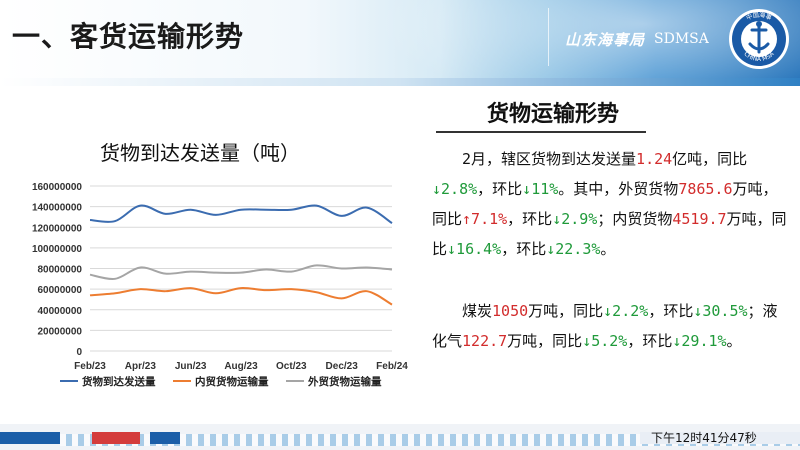 The image size is (800, 450). I want to click on p1-run-17: ↓22.3%, so click(573, 249).